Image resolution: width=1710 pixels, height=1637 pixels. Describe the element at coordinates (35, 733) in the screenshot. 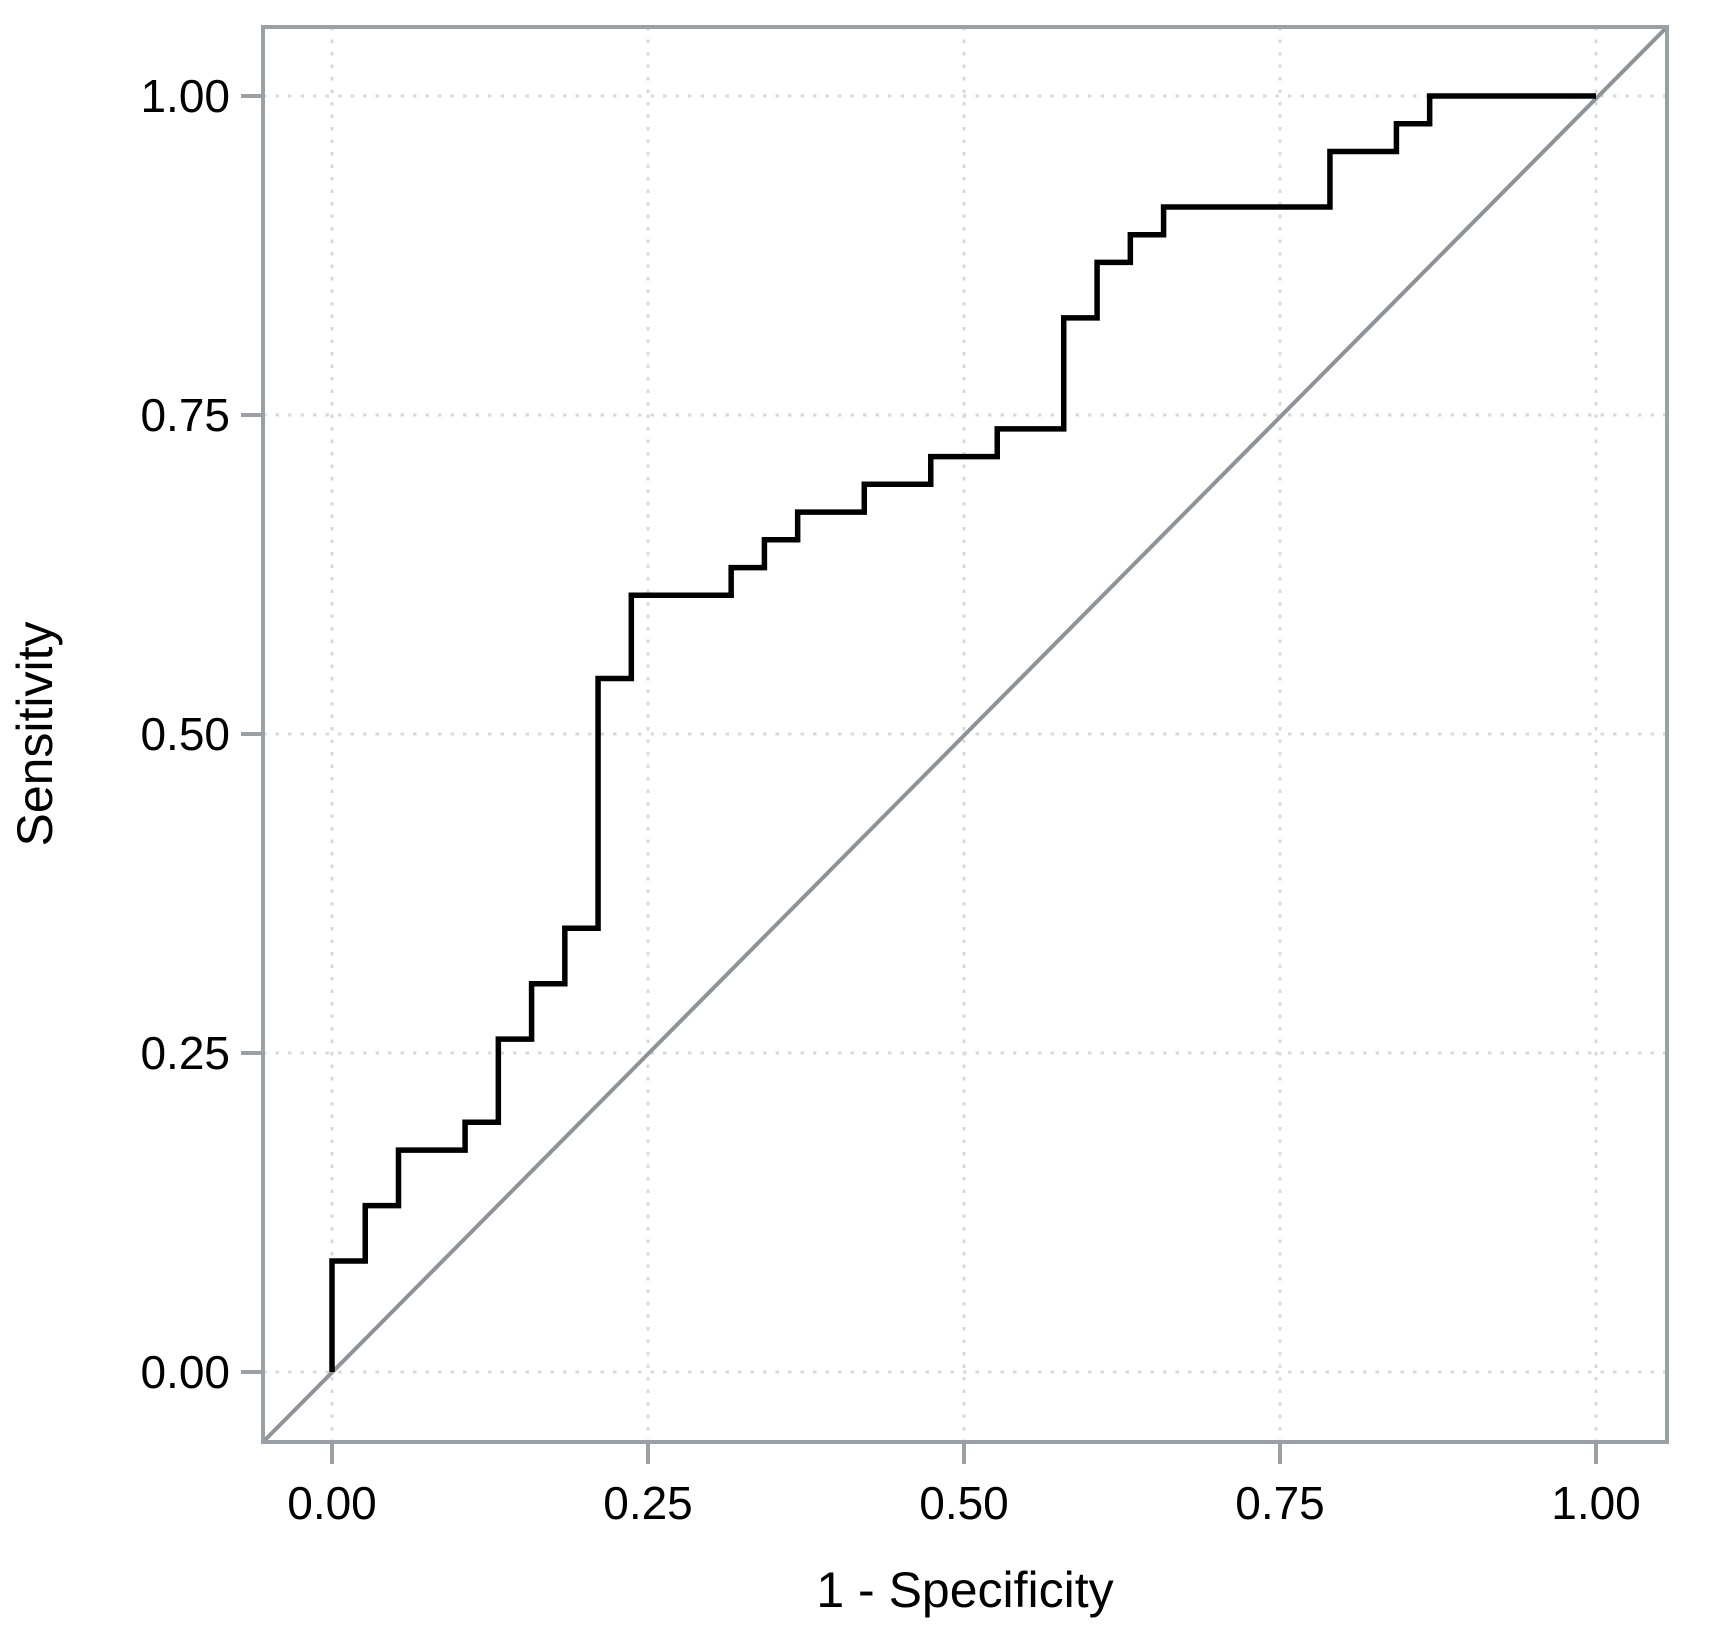

I see `y-axis-title: Sensitivity` at that location.